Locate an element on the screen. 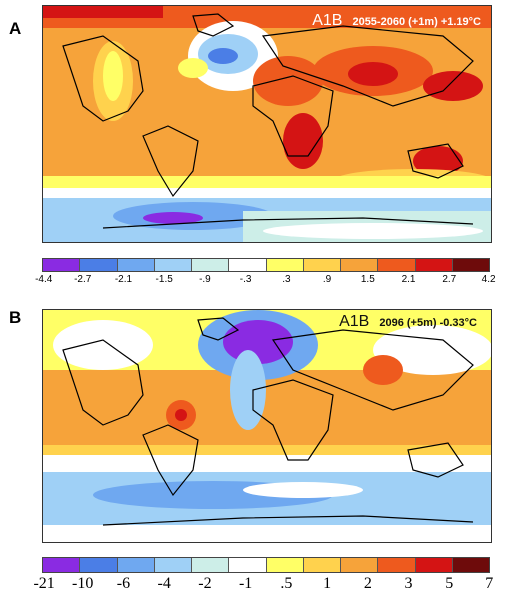  colorbar-tick-label: 2 is located at coordinates (367, 583).